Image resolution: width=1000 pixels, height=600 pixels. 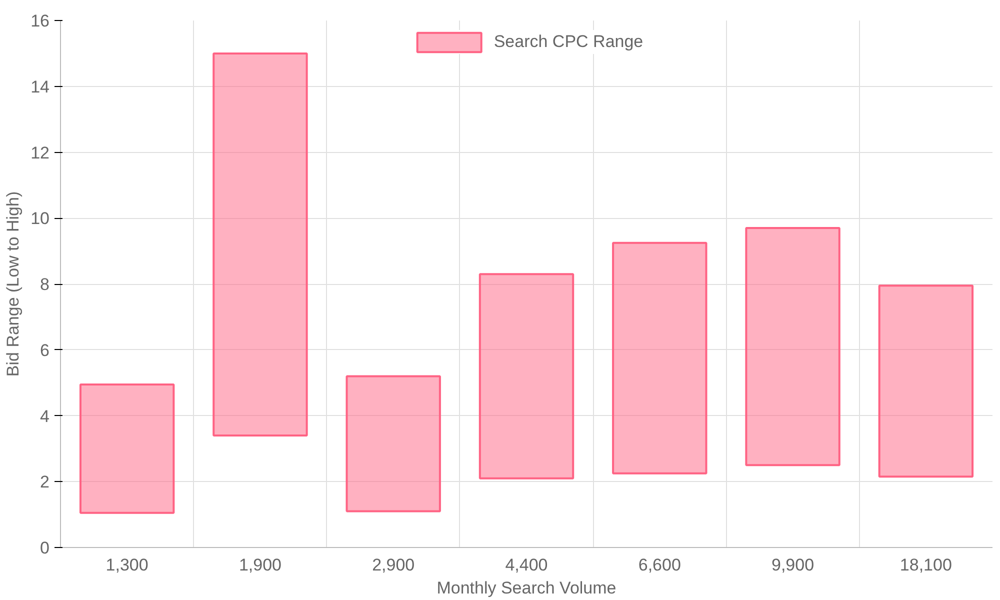 I want to click on x-tick-label: 6,600, so click(x=659, y=565).